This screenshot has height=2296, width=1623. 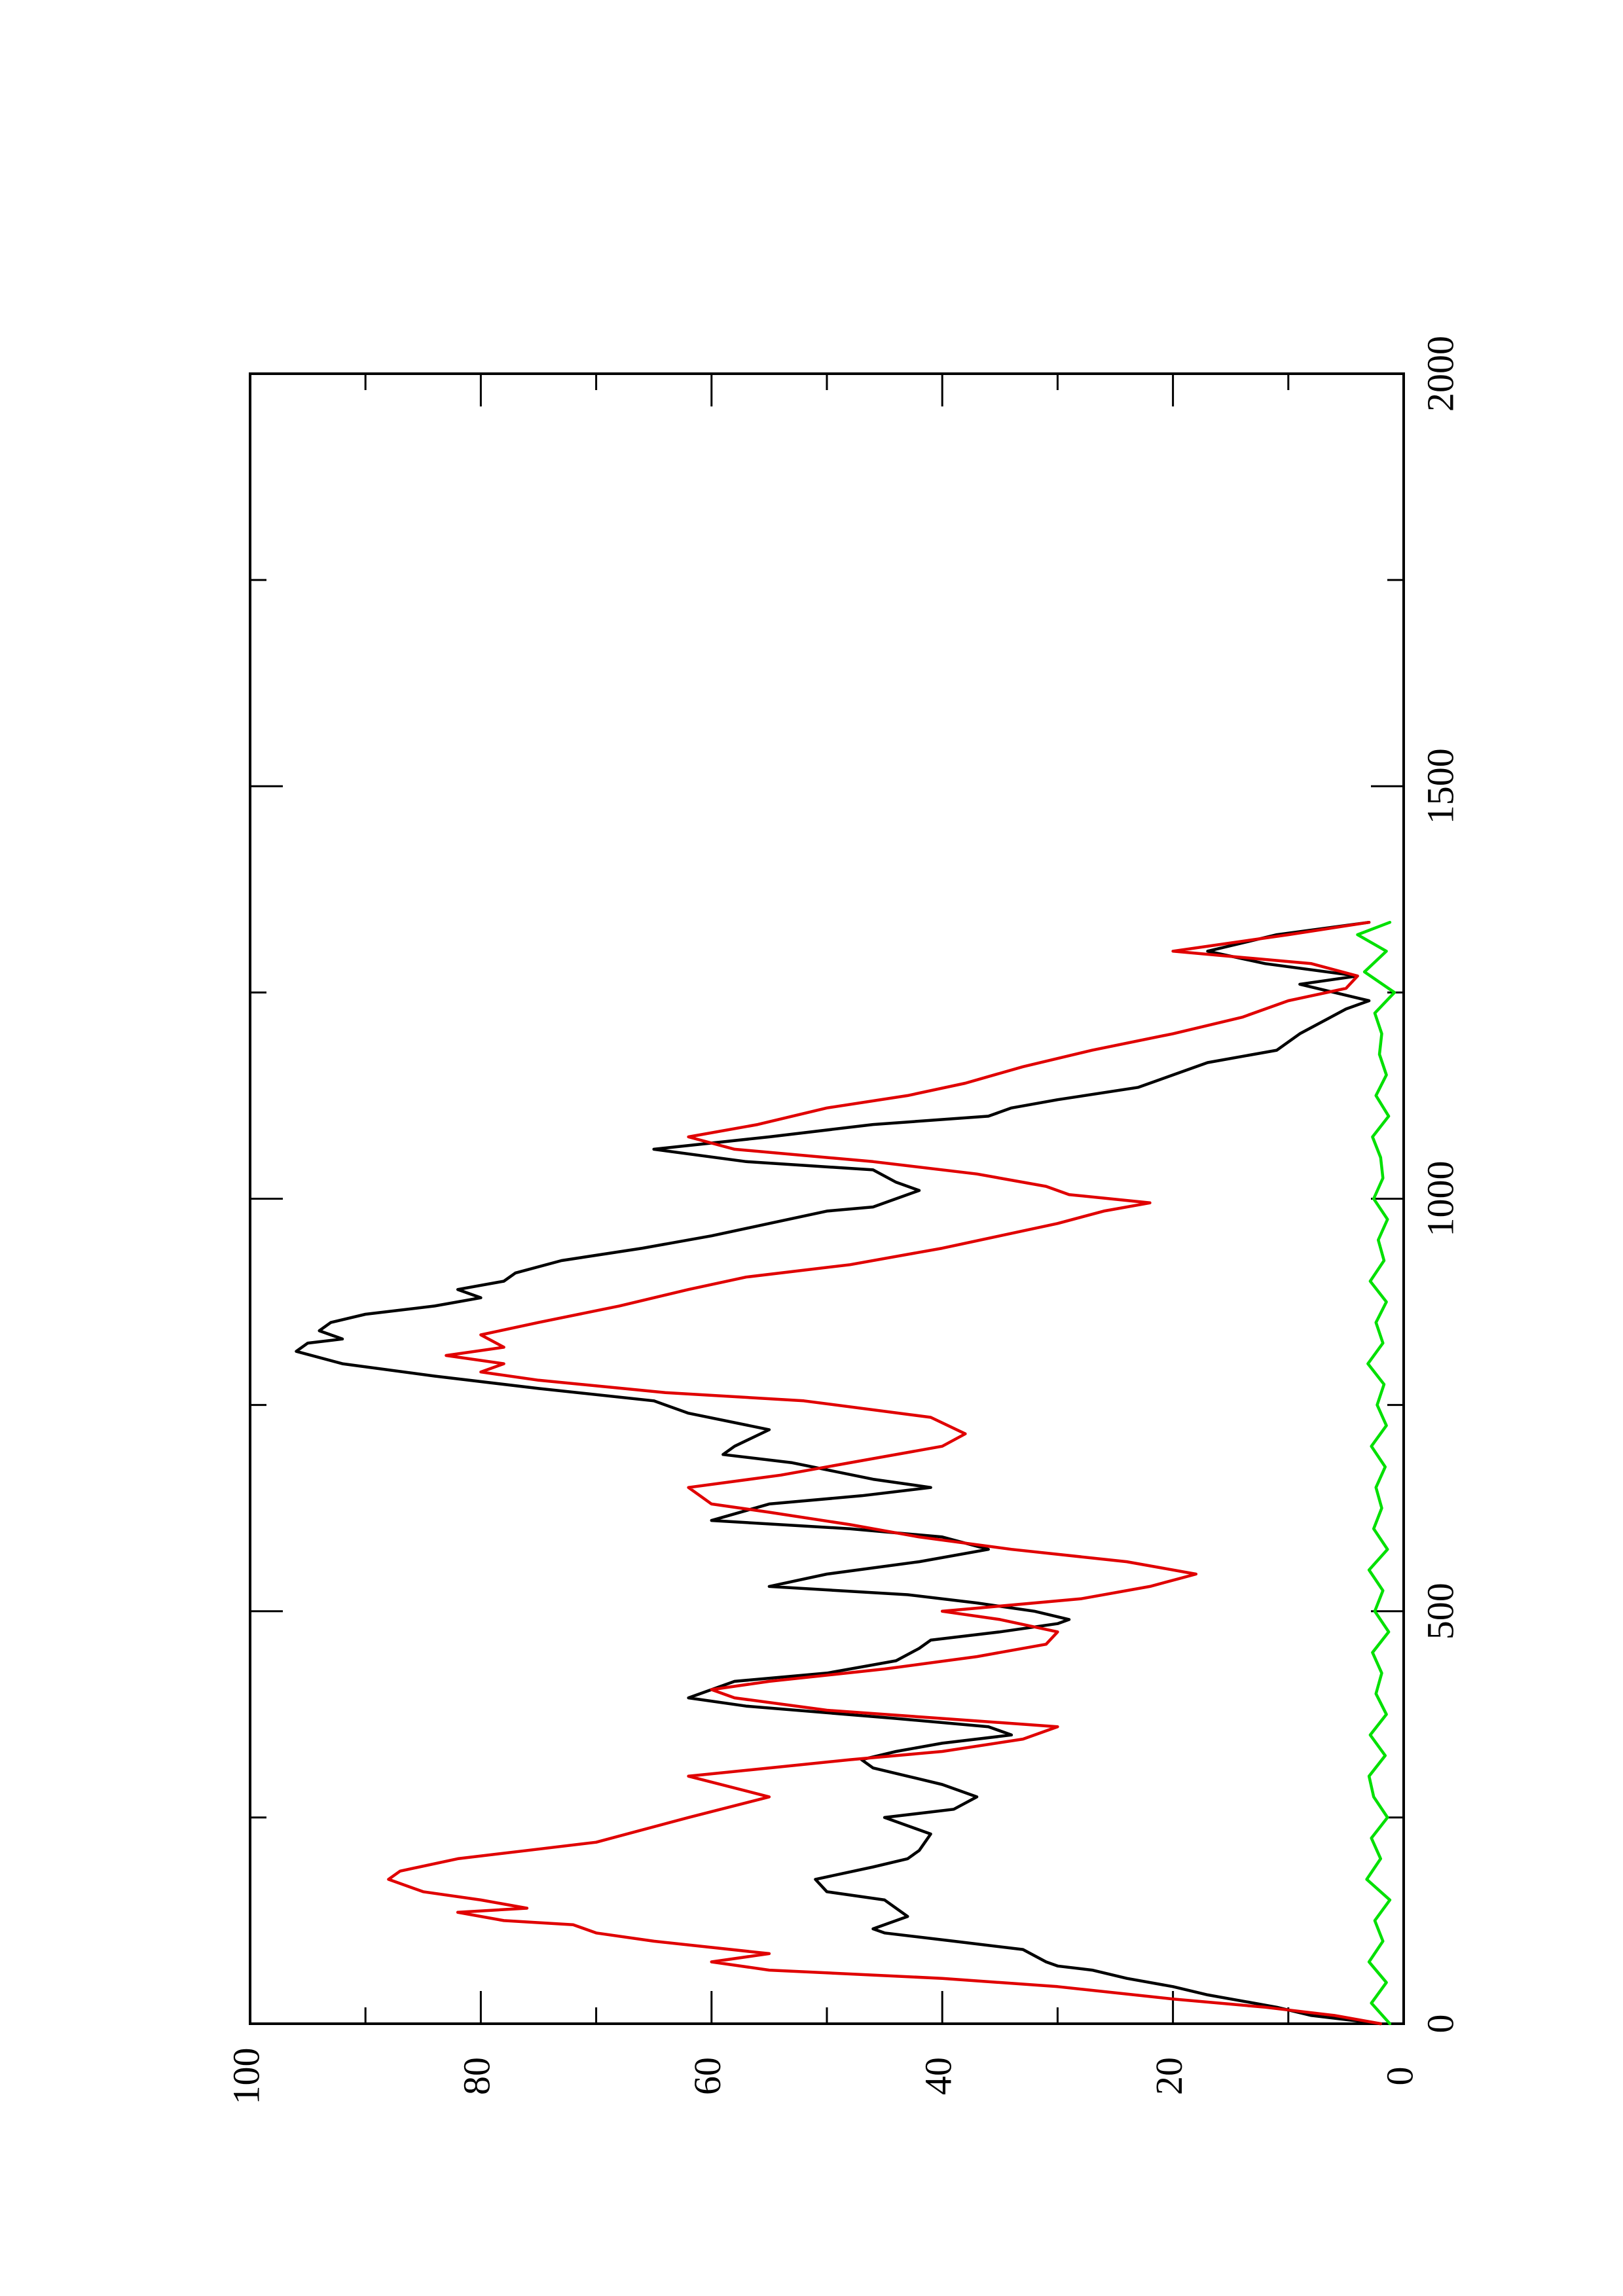 What do you see at coordinates (707, 2076) in the screenshot?
I see `y-tick-label: 60` at bounding box center [707, 2076].